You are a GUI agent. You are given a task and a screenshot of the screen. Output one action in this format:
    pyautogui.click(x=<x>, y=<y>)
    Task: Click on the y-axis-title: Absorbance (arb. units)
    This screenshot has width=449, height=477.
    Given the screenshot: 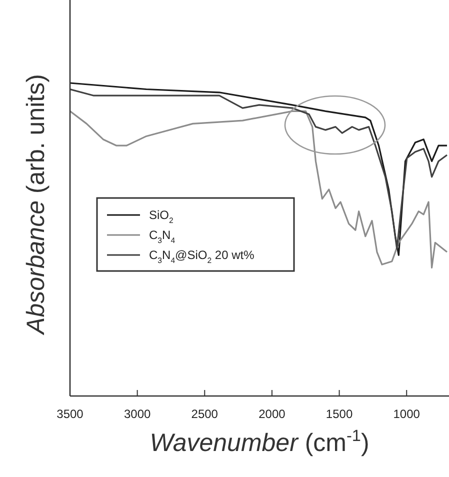 What is the action you would take?
    pyautogui.click(x=36, y=205)
    